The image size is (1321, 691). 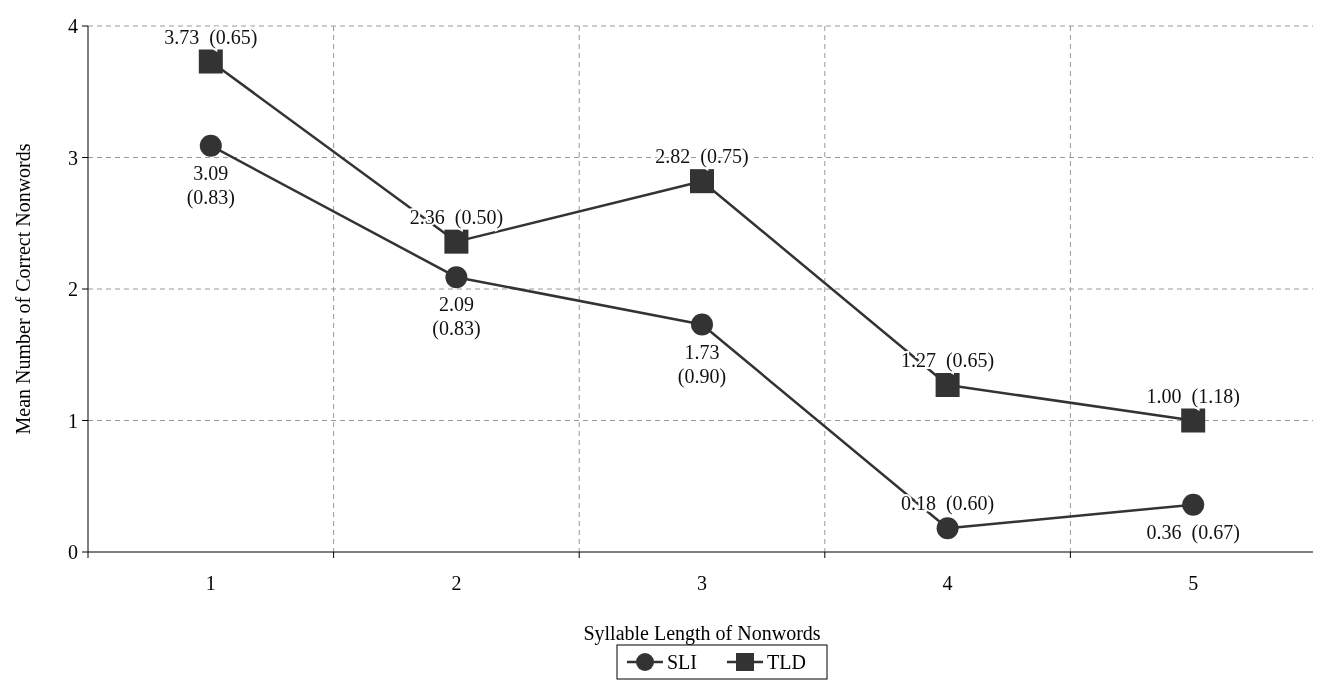 I want to click on data-label: 3.73 (0.65), so click(x=211, y=37).